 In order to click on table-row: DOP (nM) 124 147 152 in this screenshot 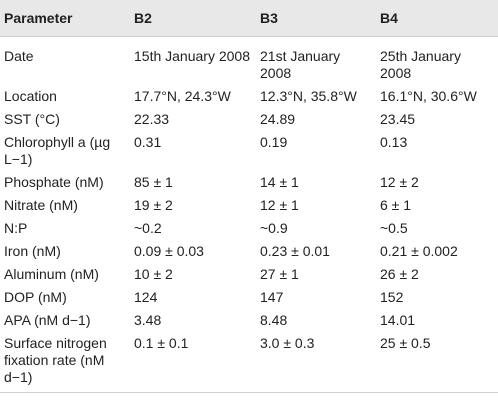, I will do `click(249, 297)`.